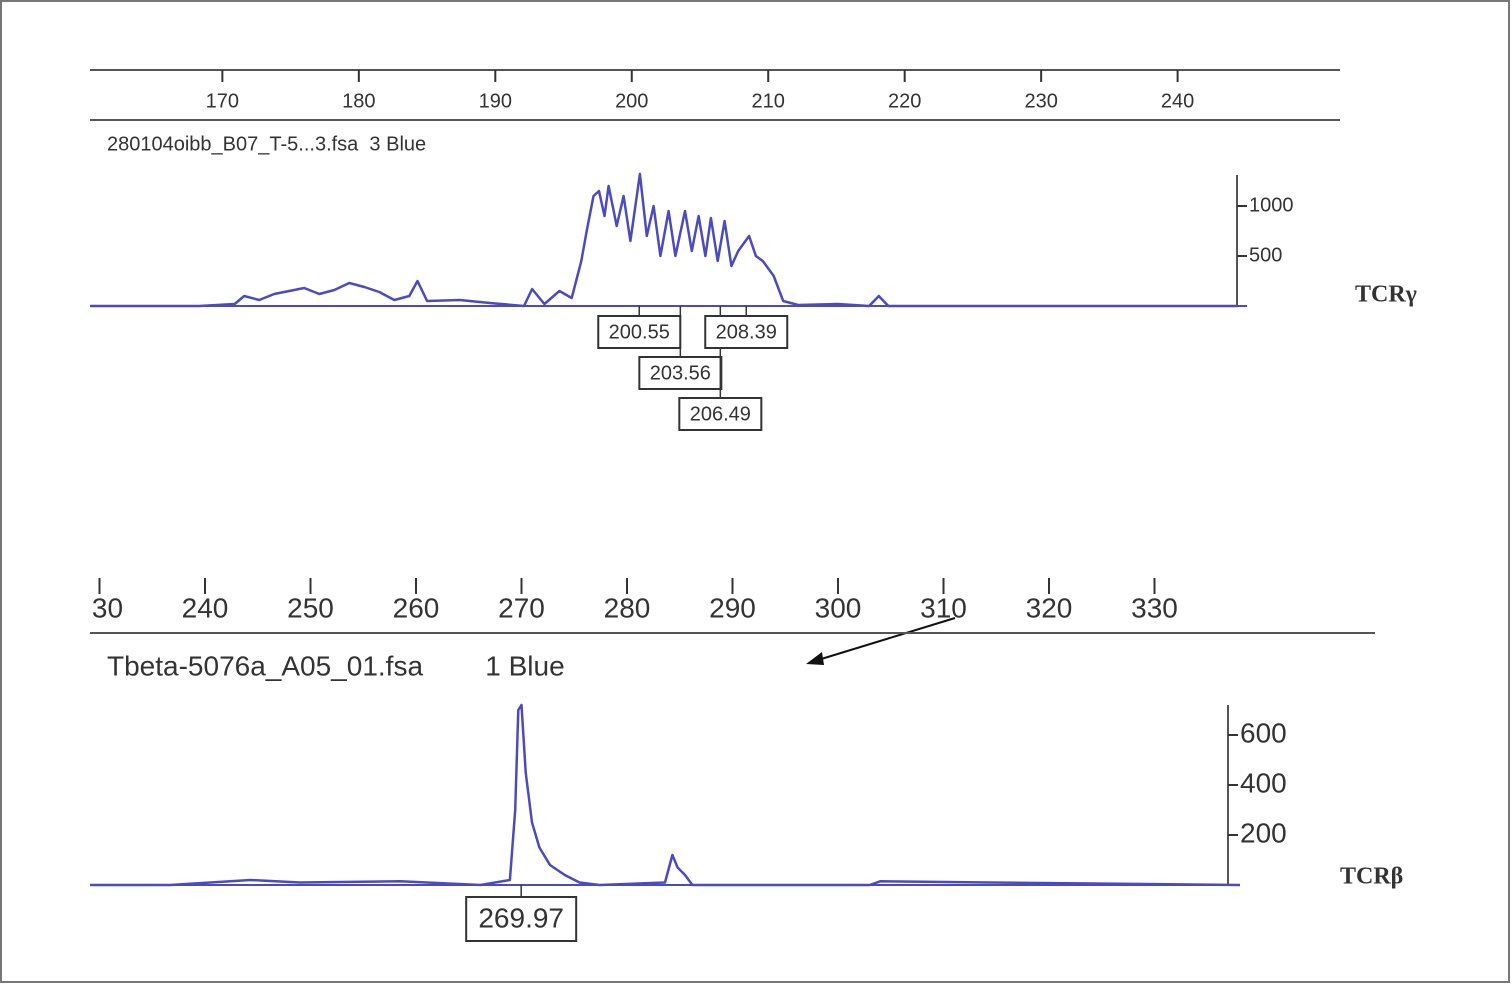  I want to click on peak-label: 208.39, so click(746, 332).